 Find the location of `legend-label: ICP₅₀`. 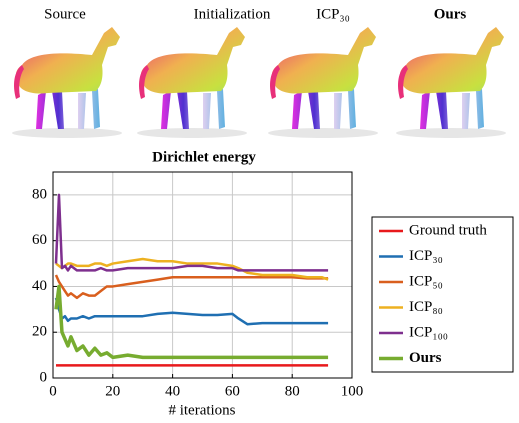

legend-label: ICP₅₀ is located at coordinates (426, 281).